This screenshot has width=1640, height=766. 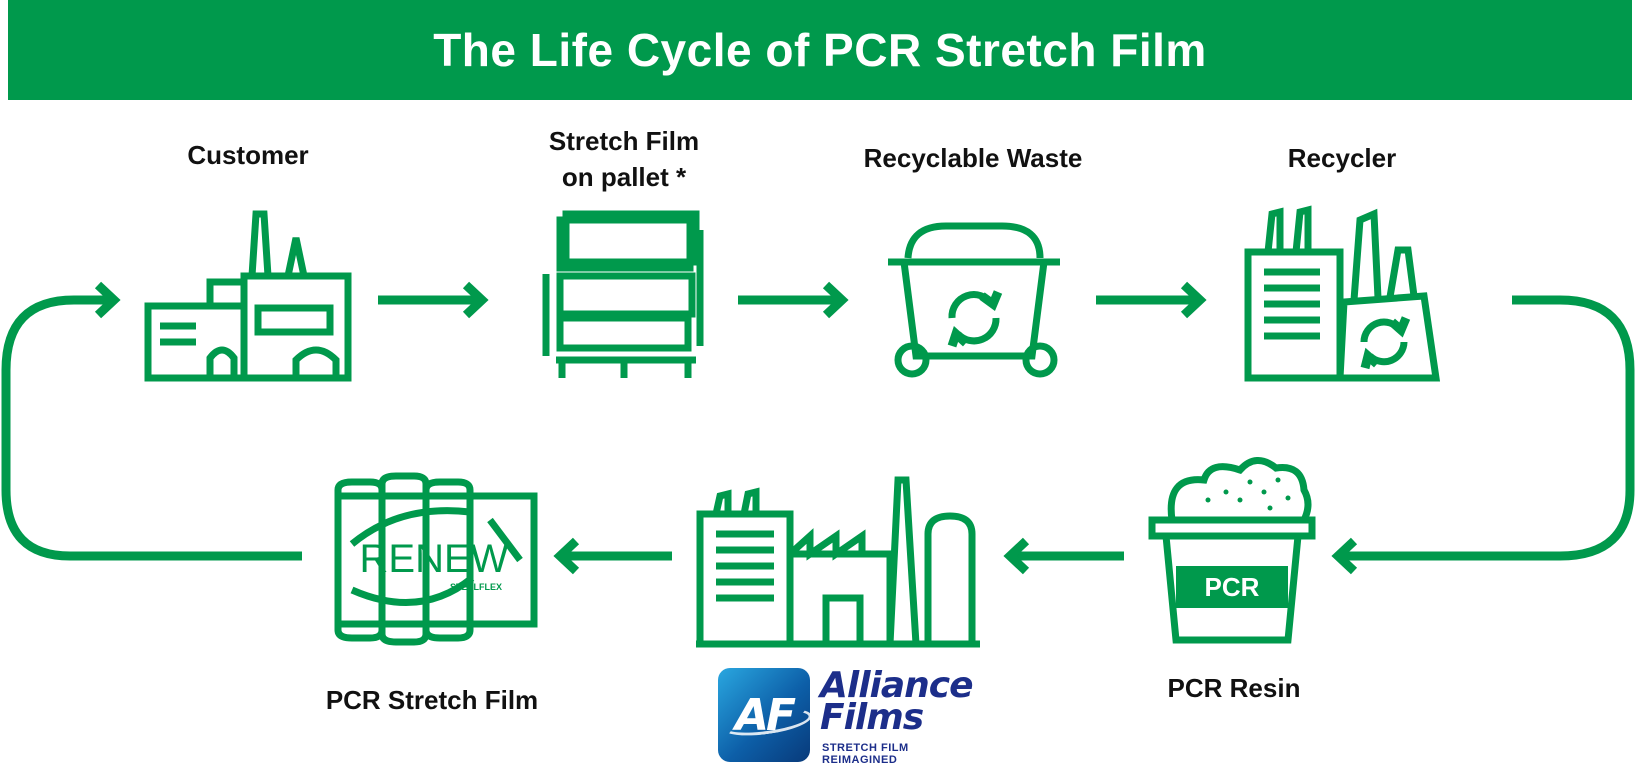 I want to click on logo-initials: AF, so click(x=765, y=715).